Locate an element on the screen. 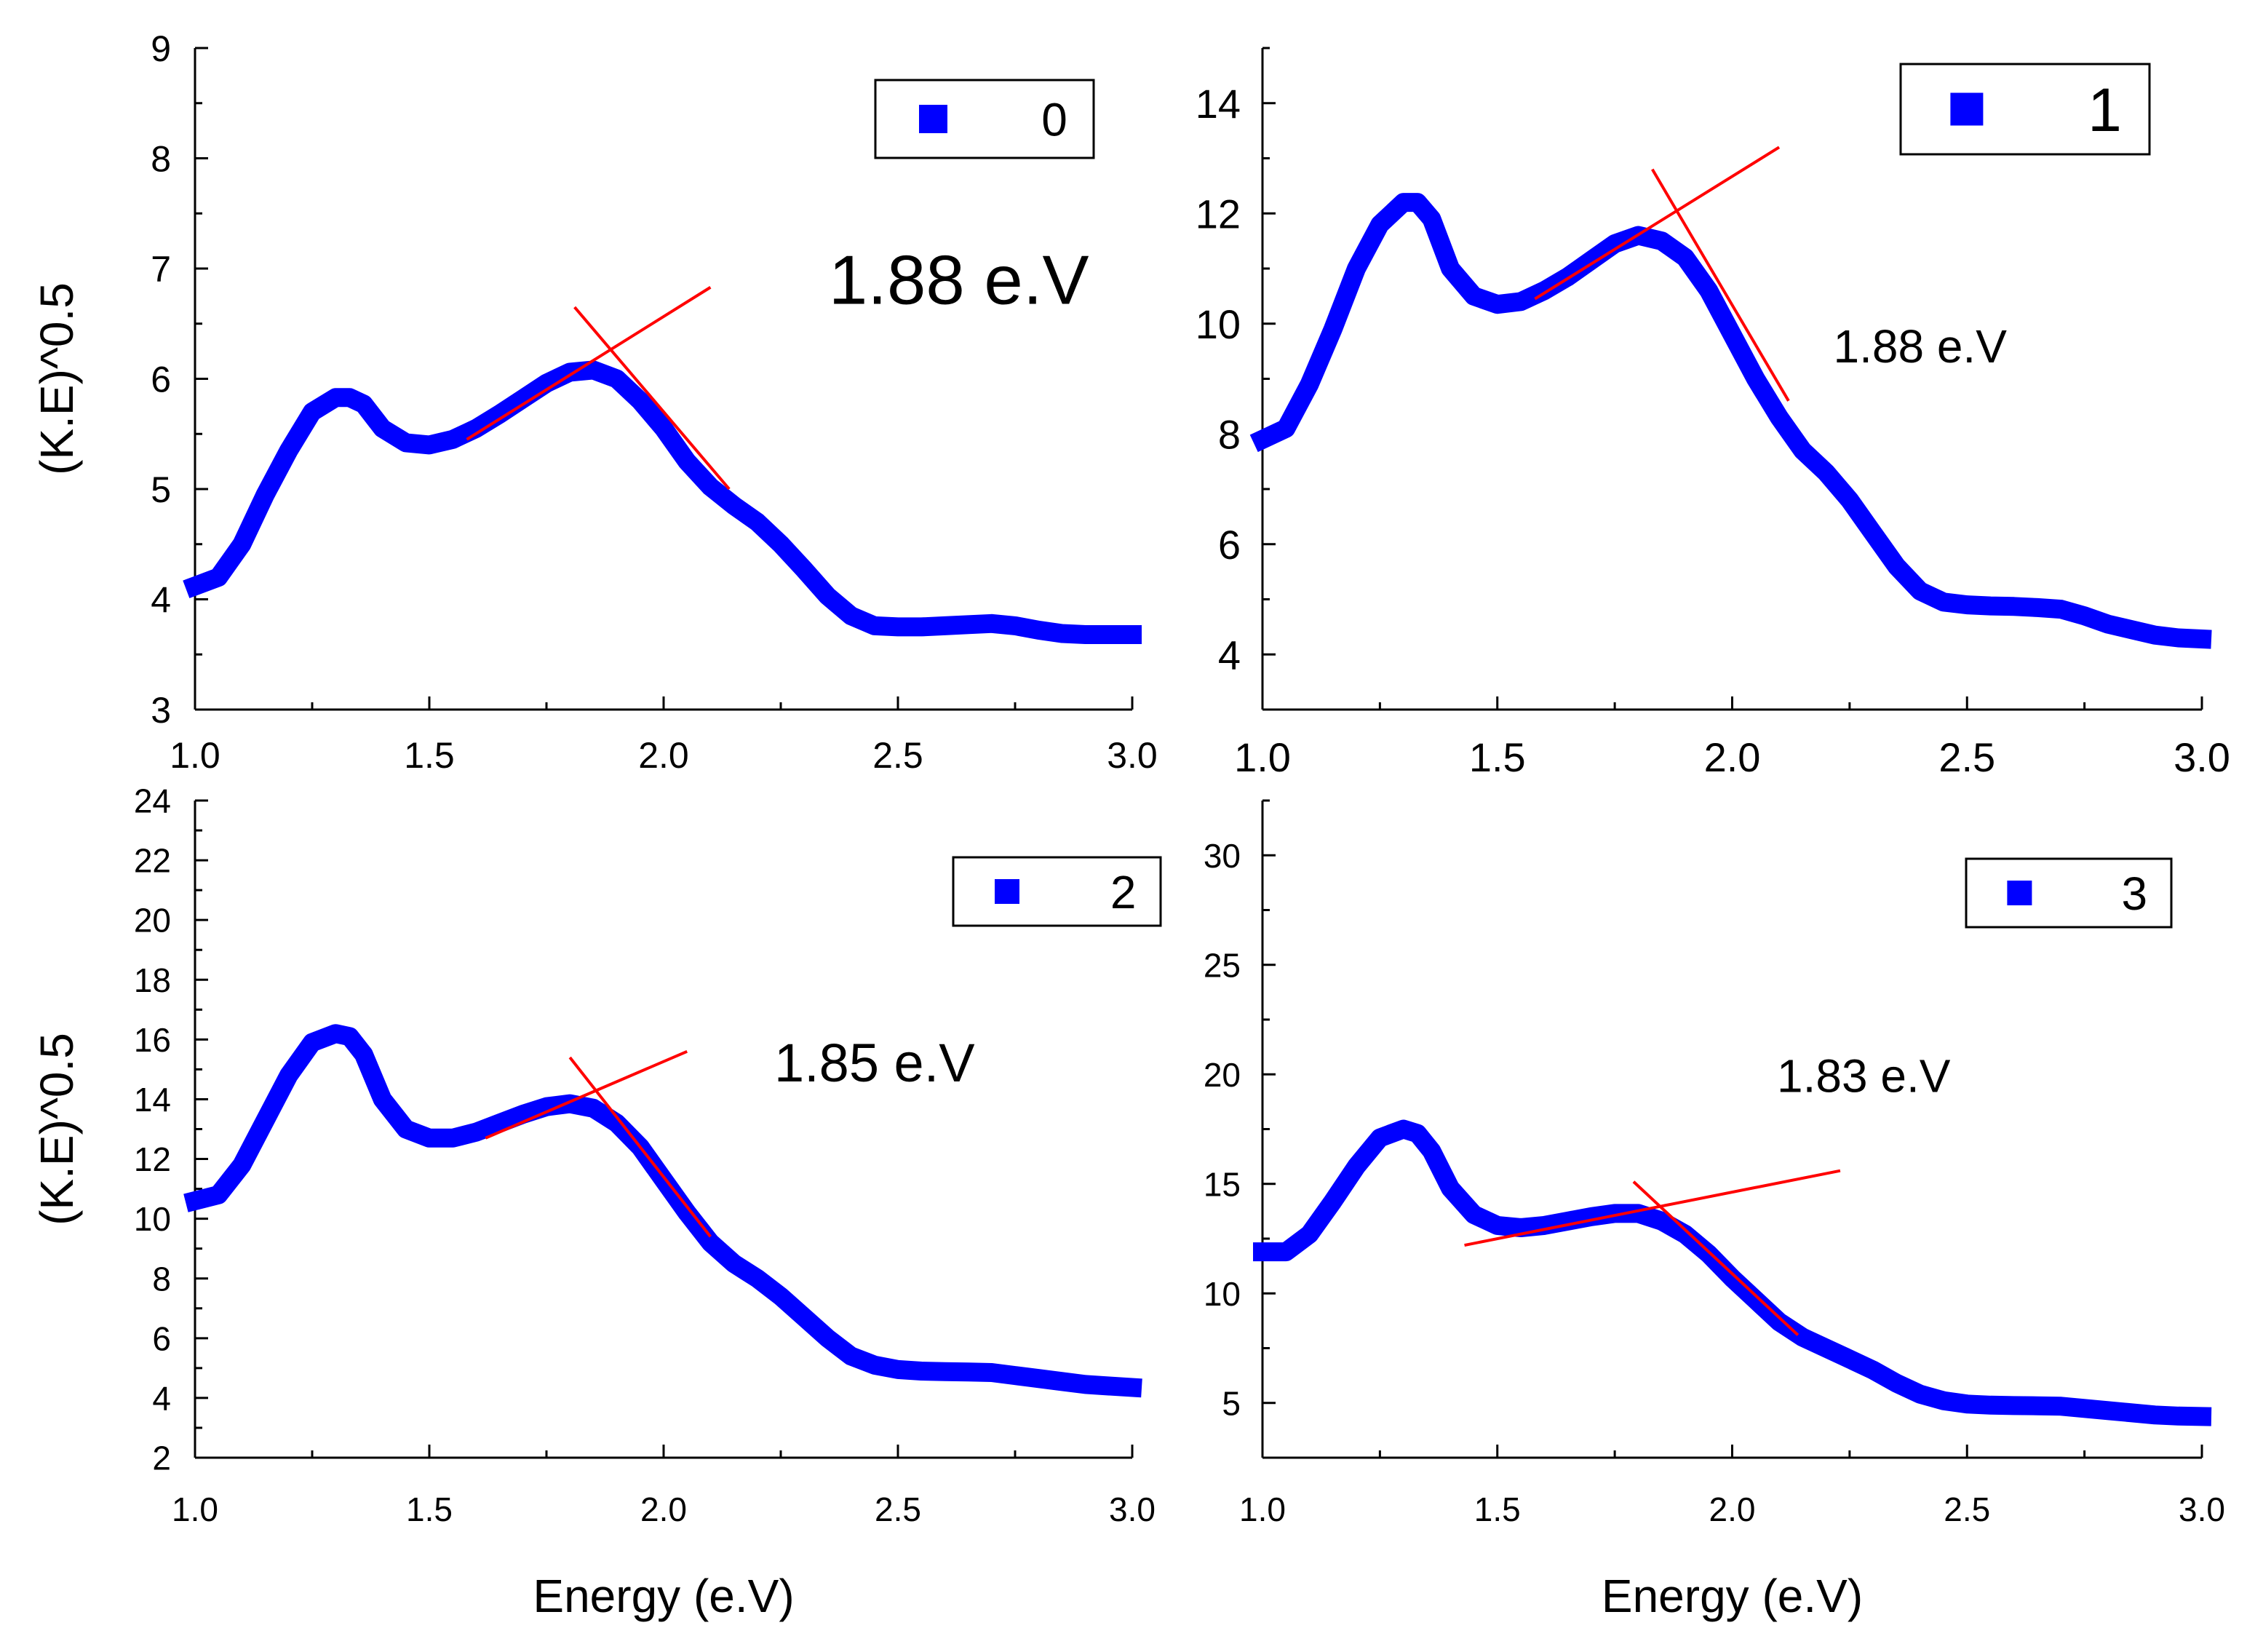 The height and width of the screenshot is (1652, 2247). legend-label: 0 is located at coordinates (1054, 120).